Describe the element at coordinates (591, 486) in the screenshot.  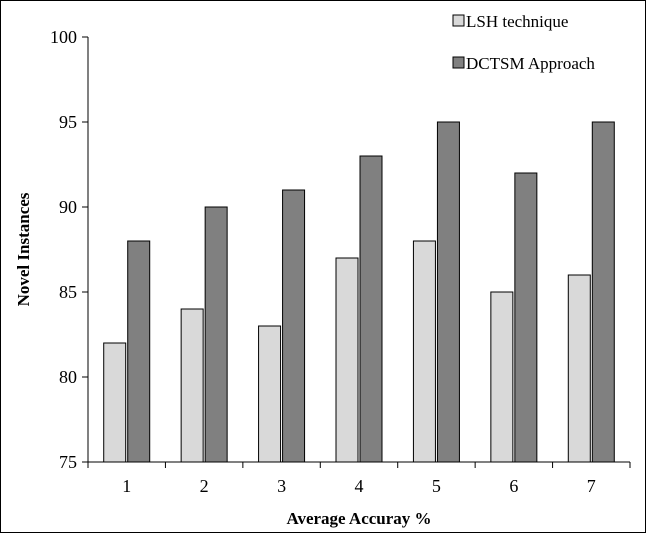
I see `x-tick-label: 7` at that location.